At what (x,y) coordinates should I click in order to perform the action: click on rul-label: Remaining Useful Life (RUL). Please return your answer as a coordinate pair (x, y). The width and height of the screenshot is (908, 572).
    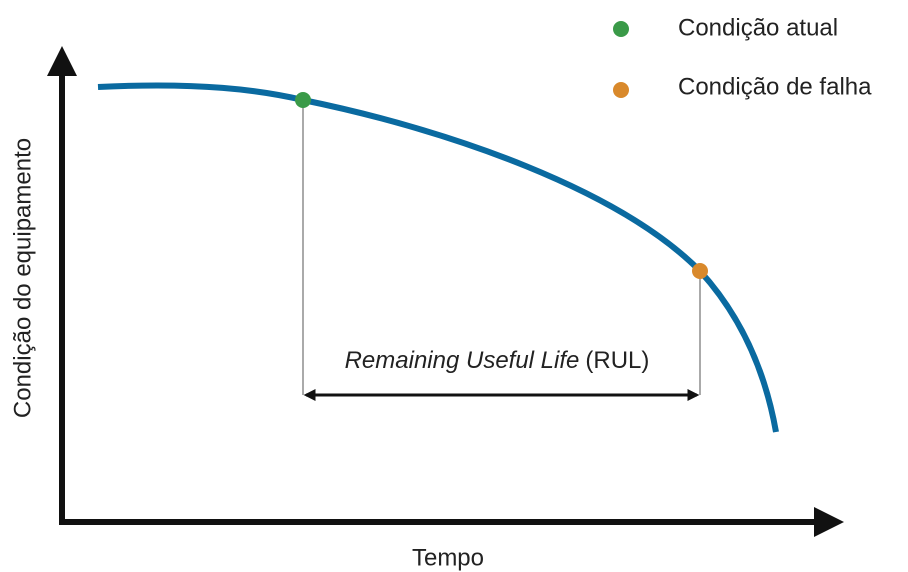
    Looking at the image, I should click on (497, 360).